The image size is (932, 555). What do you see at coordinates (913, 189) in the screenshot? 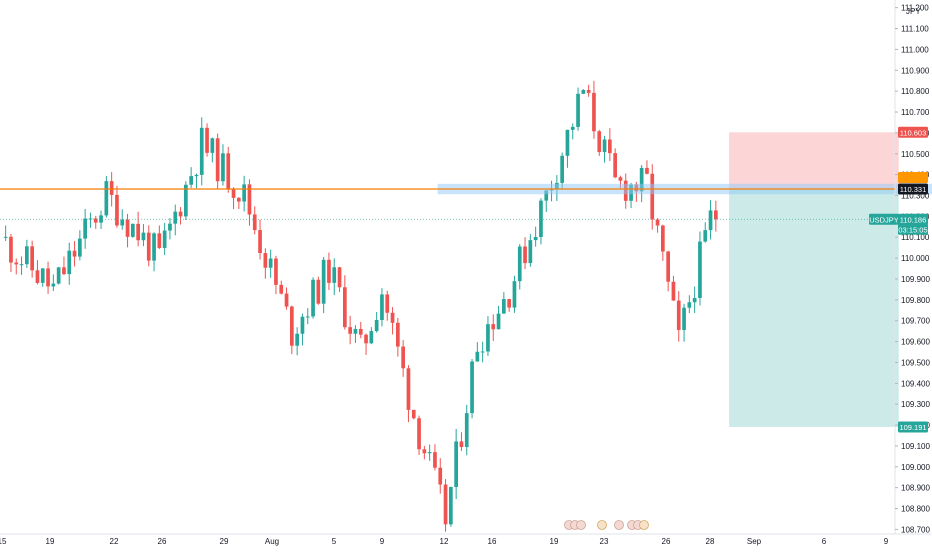
I see `level-price-label: 110.331` at bounding box center [913, 189].